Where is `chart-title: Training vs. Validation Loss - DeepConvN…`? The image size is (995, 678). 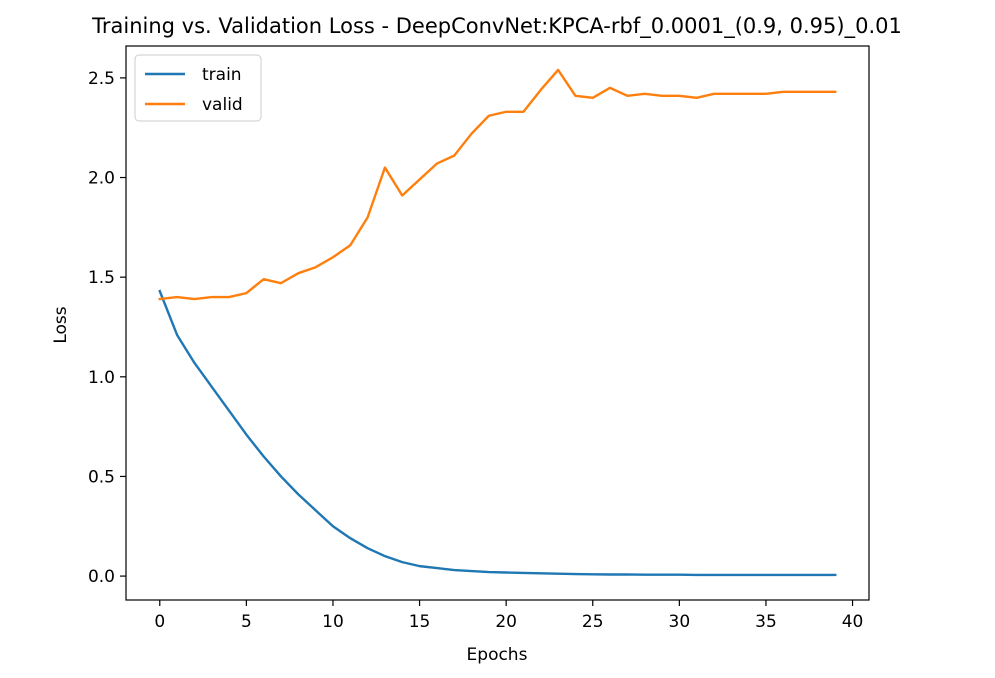
chart-title: Training vs. Validation Loss - DeepConvN… is located at coordinates (496, 26).